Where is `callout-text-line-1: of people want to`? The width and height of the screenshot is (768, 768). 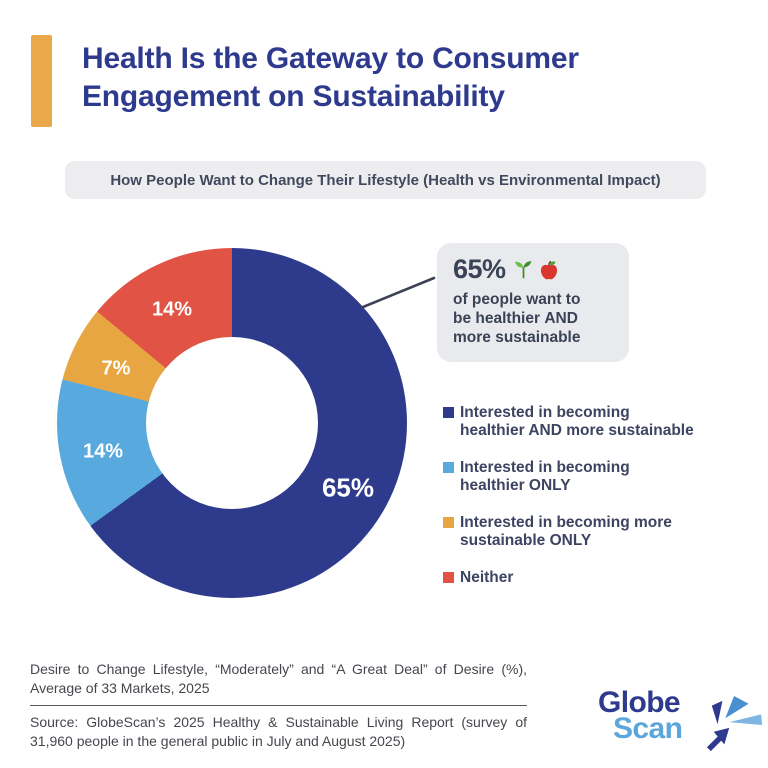 callout-text-line-1: of people want to is located at coordinates (517, 299).